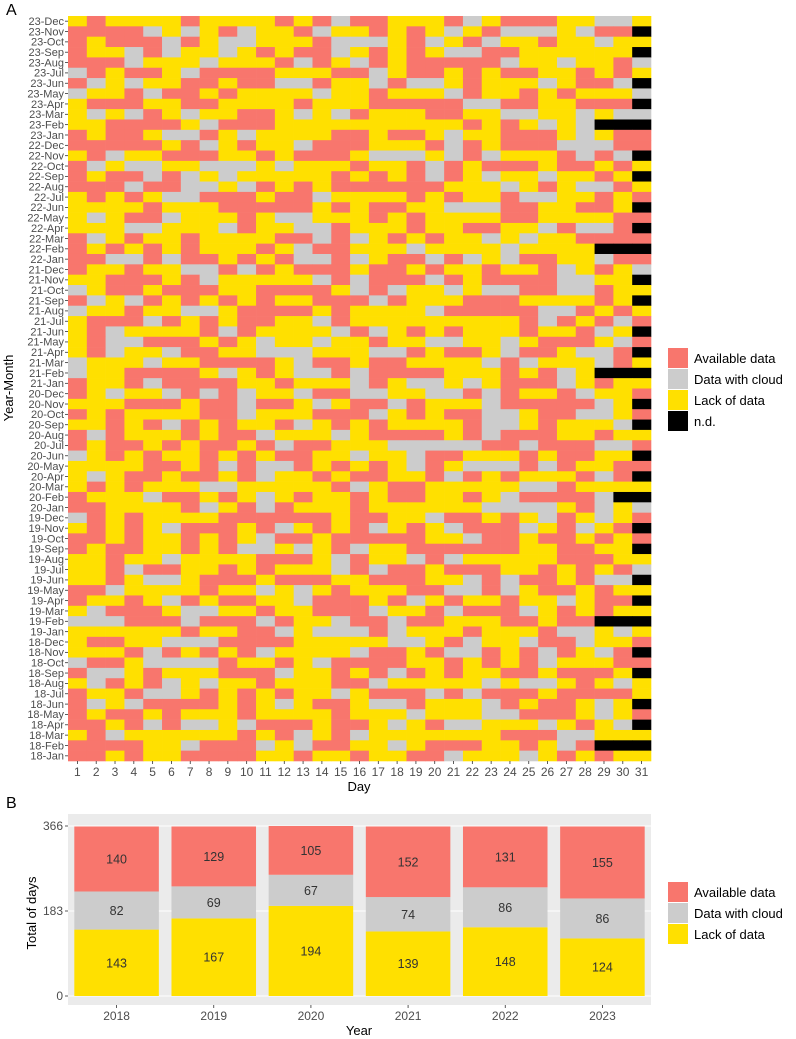 This screenshot has height=1039, width=796. I want to click on heatmap-y-tick-label: 20-May, so click(45, 467).